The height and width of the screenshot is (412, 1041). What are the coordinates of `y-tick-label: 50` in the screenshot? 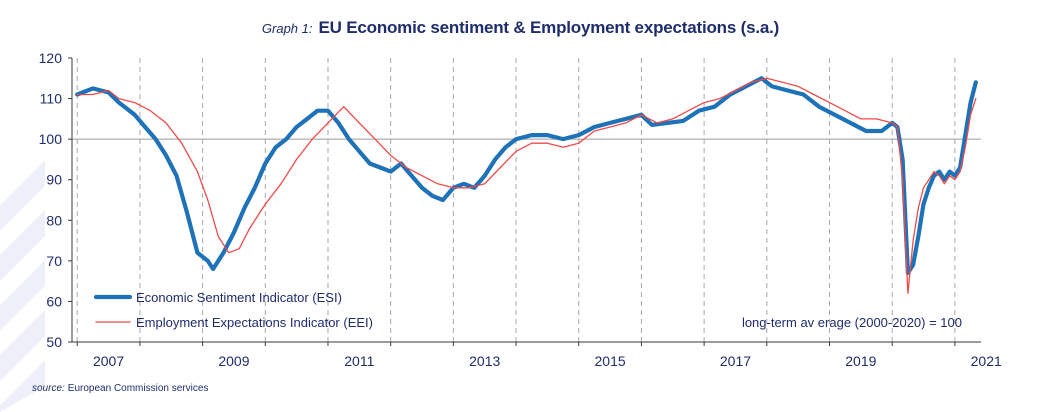 It's located at (54, 342).